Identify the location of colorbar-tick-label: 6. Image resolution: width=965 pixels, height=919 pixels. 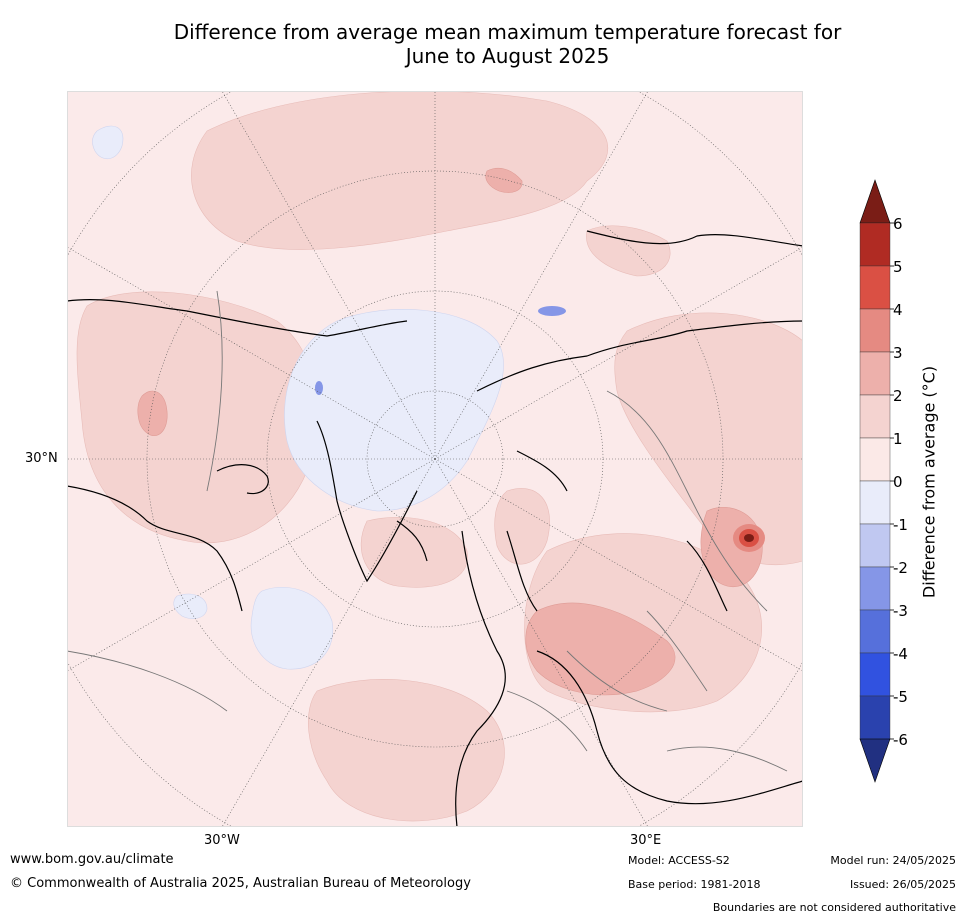
(898, 224).